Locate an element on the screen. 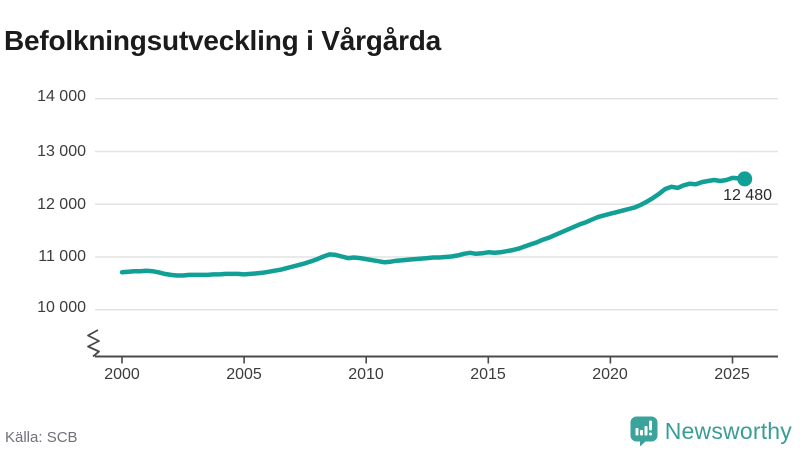 The image size is (800, 450). end-point-marker is located at coordinates (745, 179).